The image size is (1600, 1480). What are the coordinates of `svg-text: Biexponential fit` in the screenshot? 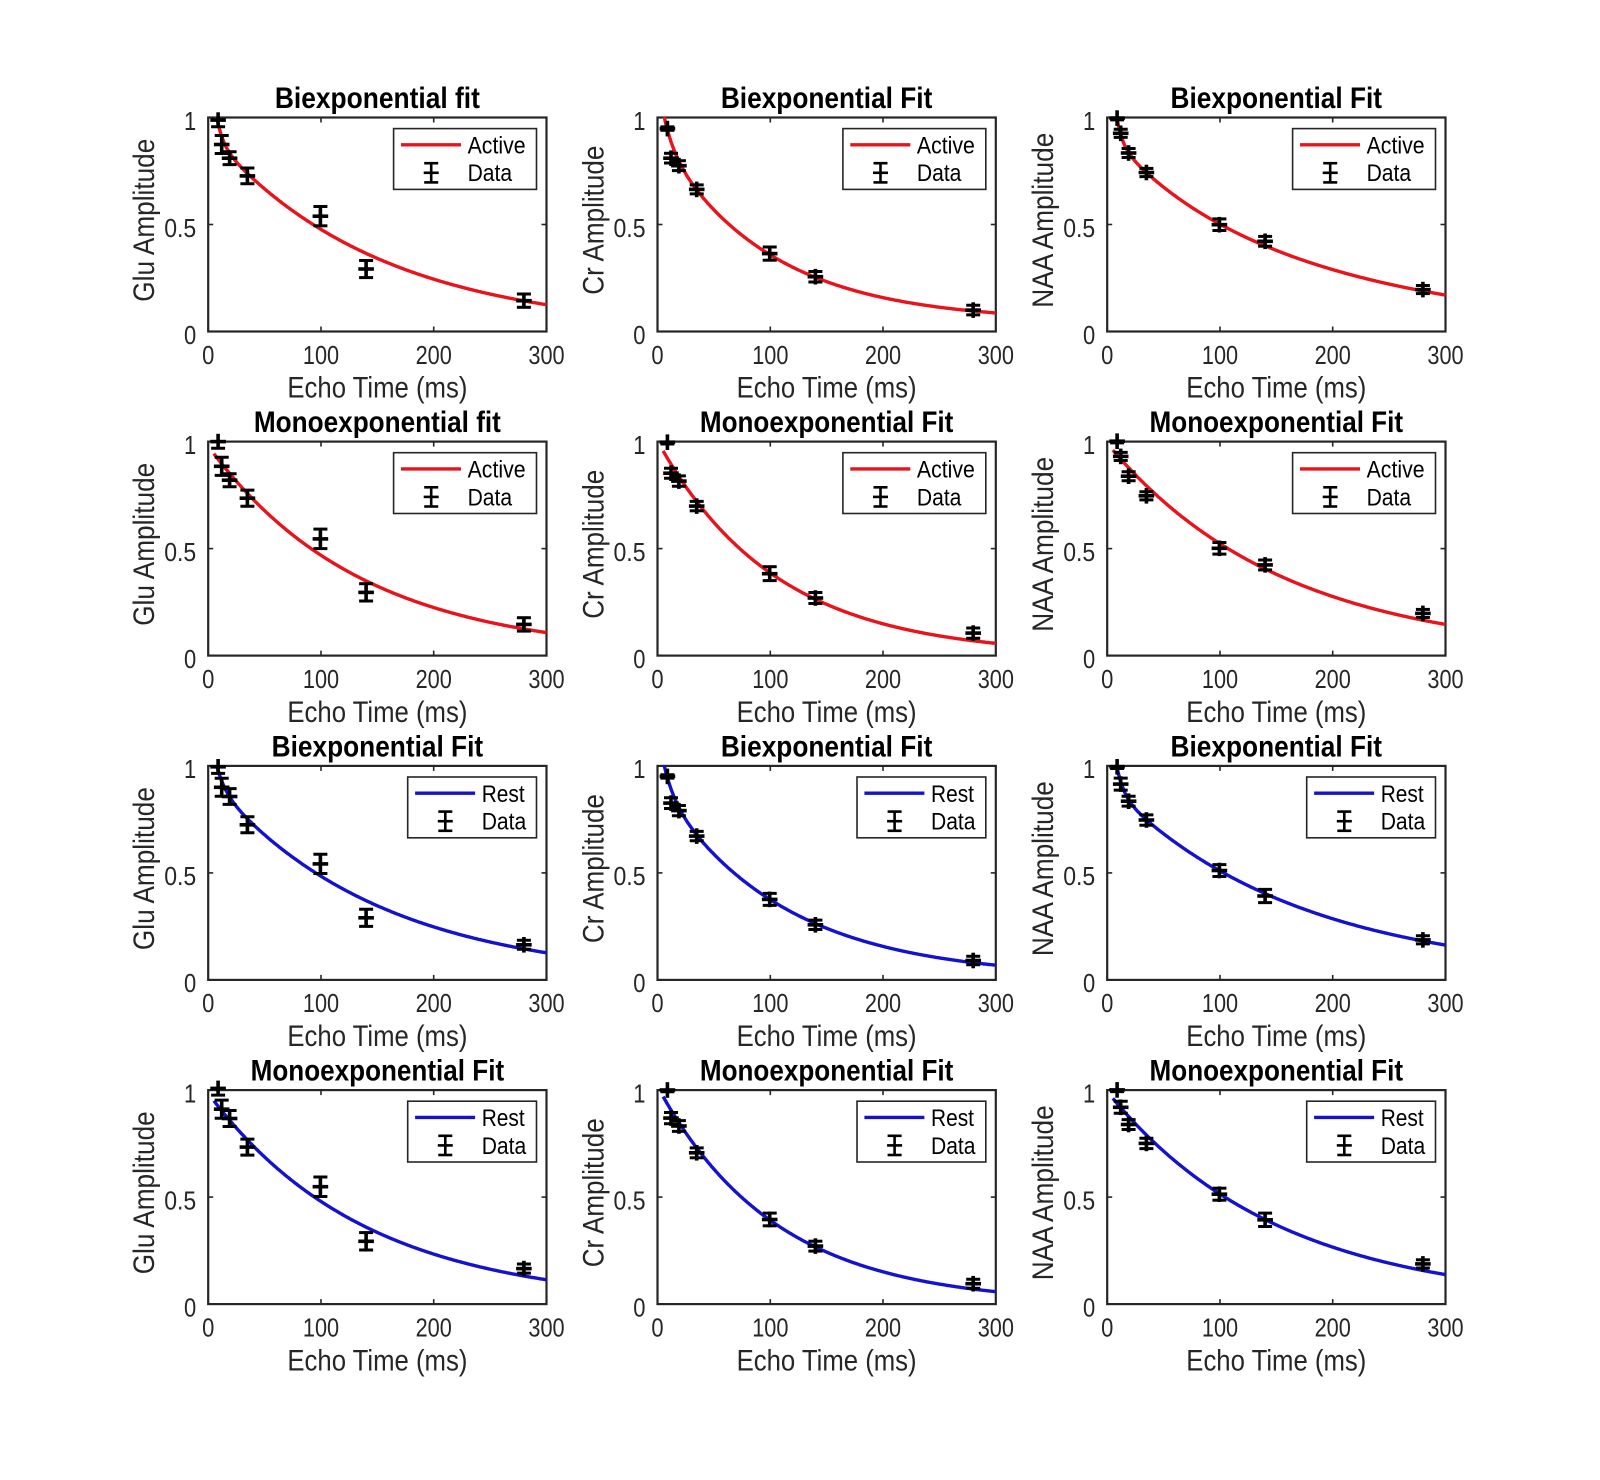 It's located at (377, 98).